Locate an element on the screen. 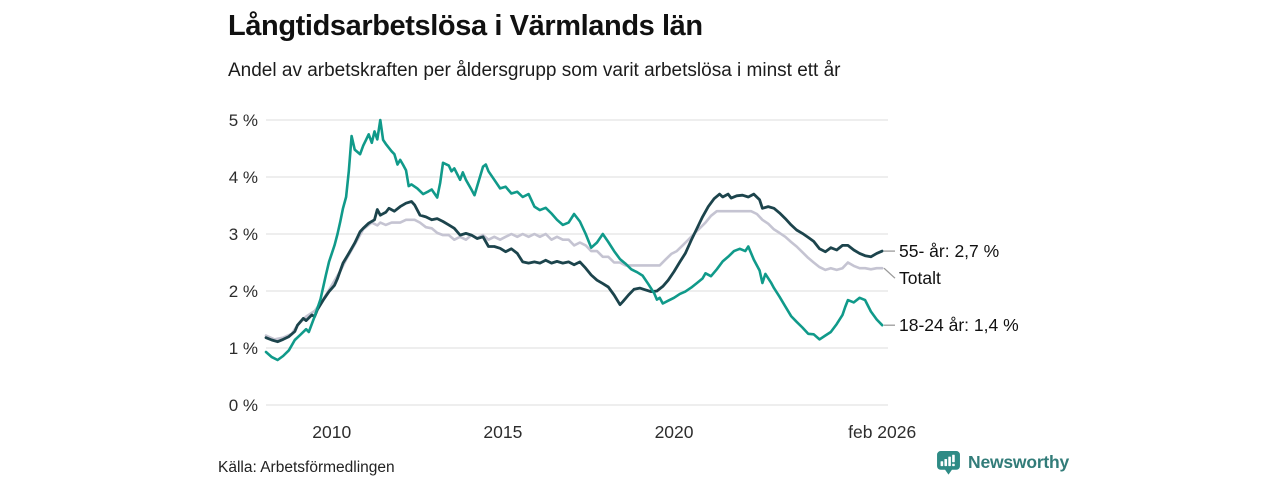  newsworthy-wordmark: Newsworthy is located at coordinates (1019, 462).